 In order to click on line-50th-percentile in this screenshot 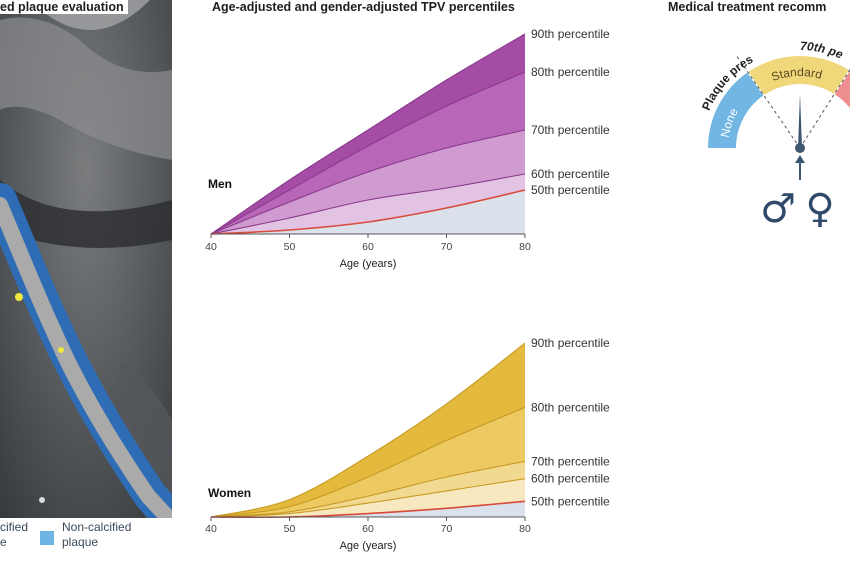, I will do `click(368, 212)`.